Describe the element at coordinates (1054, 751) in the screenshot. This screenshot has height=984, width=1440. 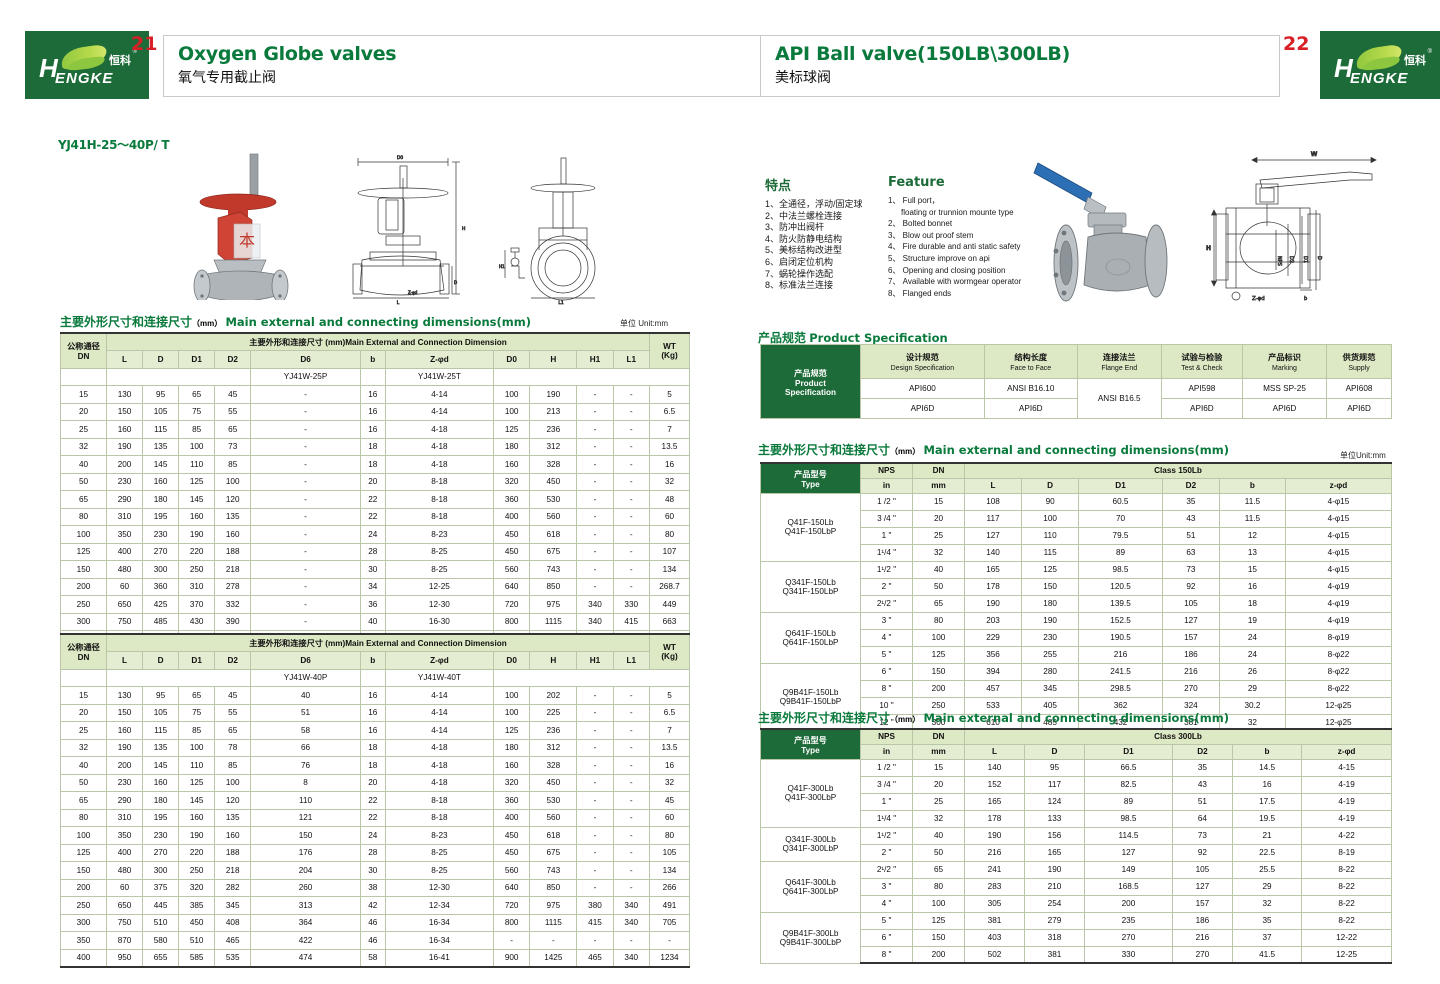
I see `column-header: D` at that location.